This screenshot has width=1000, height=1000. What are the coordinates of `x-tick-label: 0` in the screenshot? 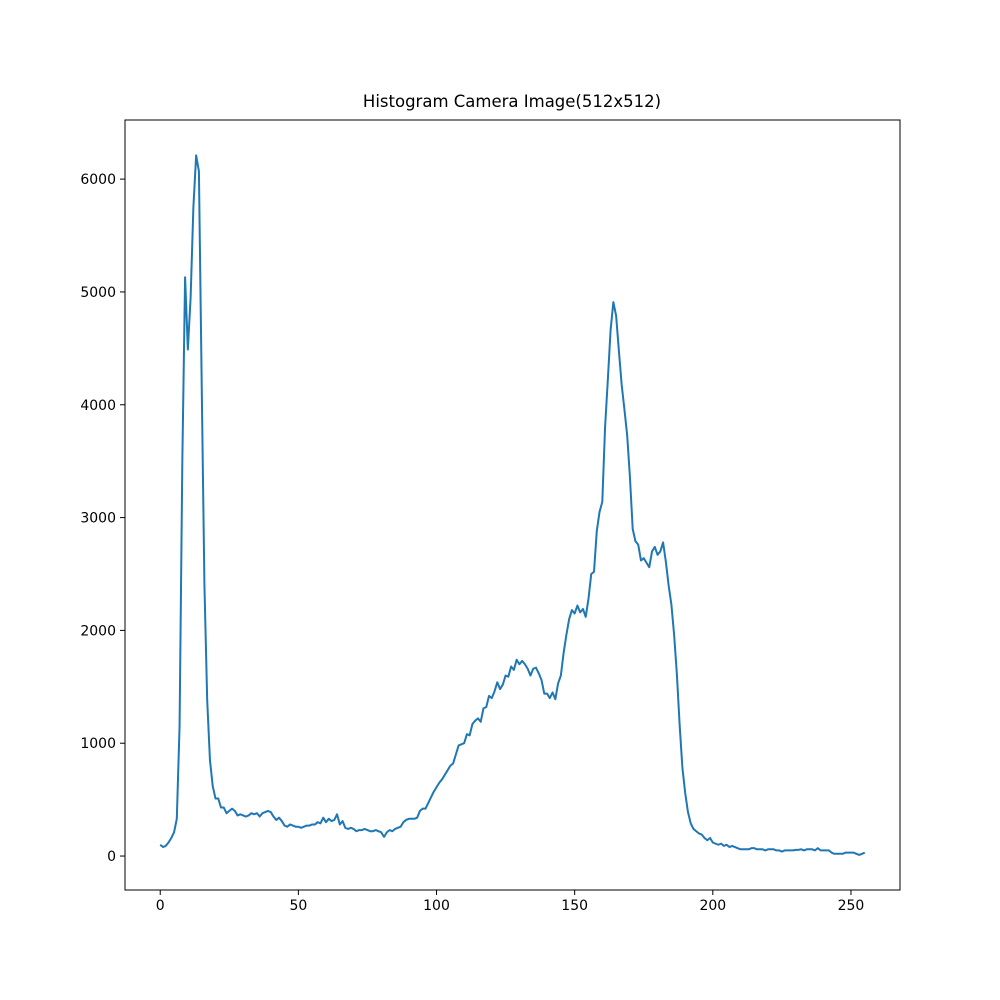 It's located at (160, 906).